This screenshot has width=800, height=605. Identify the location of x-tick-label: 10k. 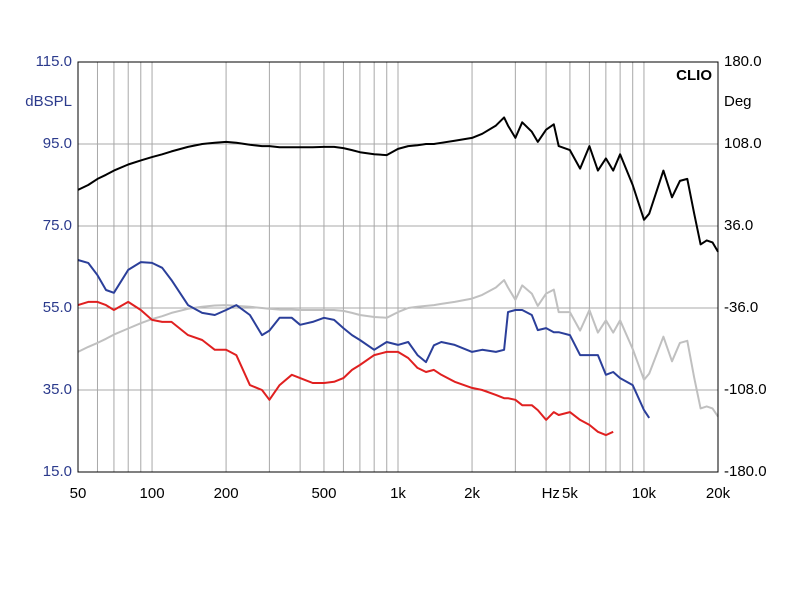
(644, 493).